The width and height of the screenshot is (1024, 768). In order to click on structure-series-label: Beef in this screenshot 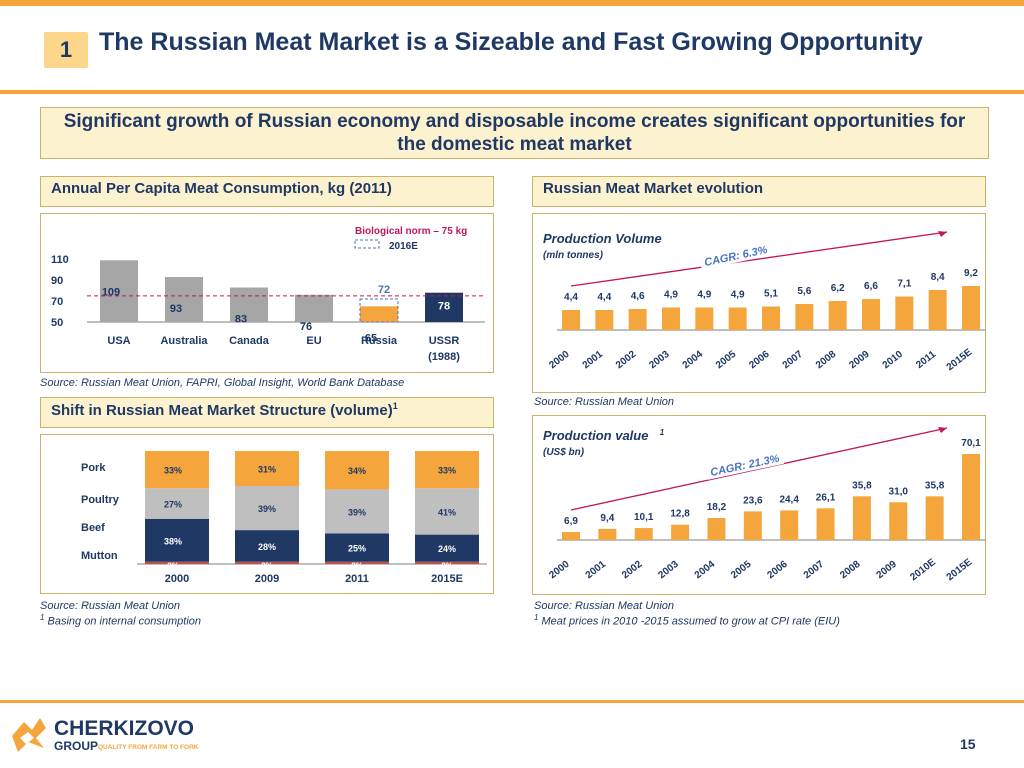, I will do `click(93, 528)`.